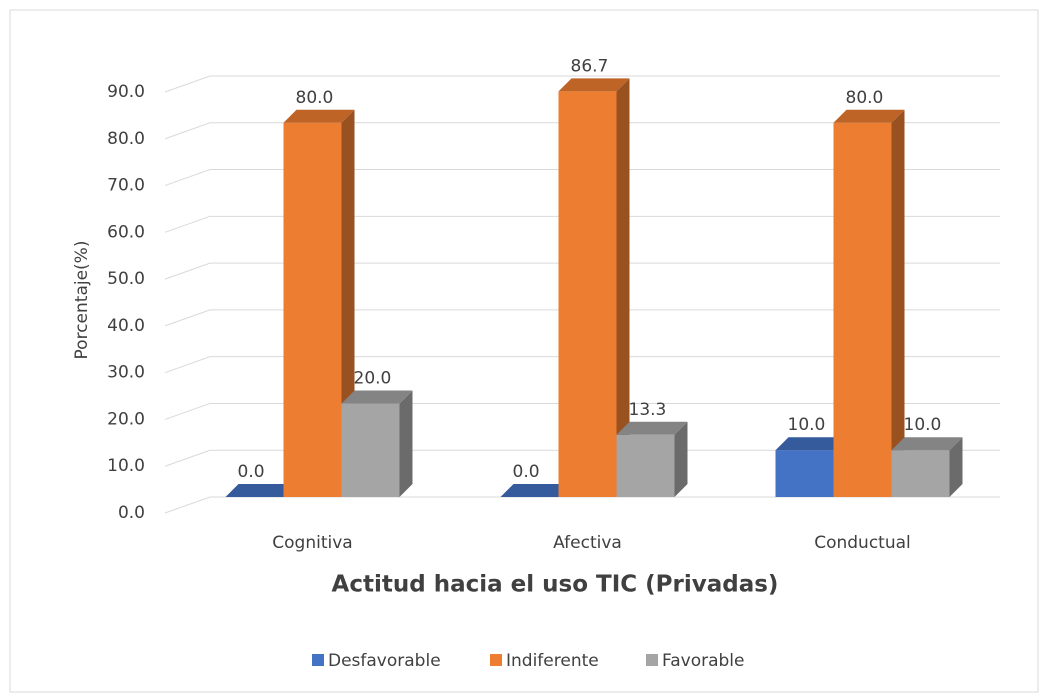 The width and height of the screenshot is (1039, 693). What do you see at coordinates (587, 543) in the screenshot?
I see `x-tick-label: Afectiva` at bounding box center [587, 543].